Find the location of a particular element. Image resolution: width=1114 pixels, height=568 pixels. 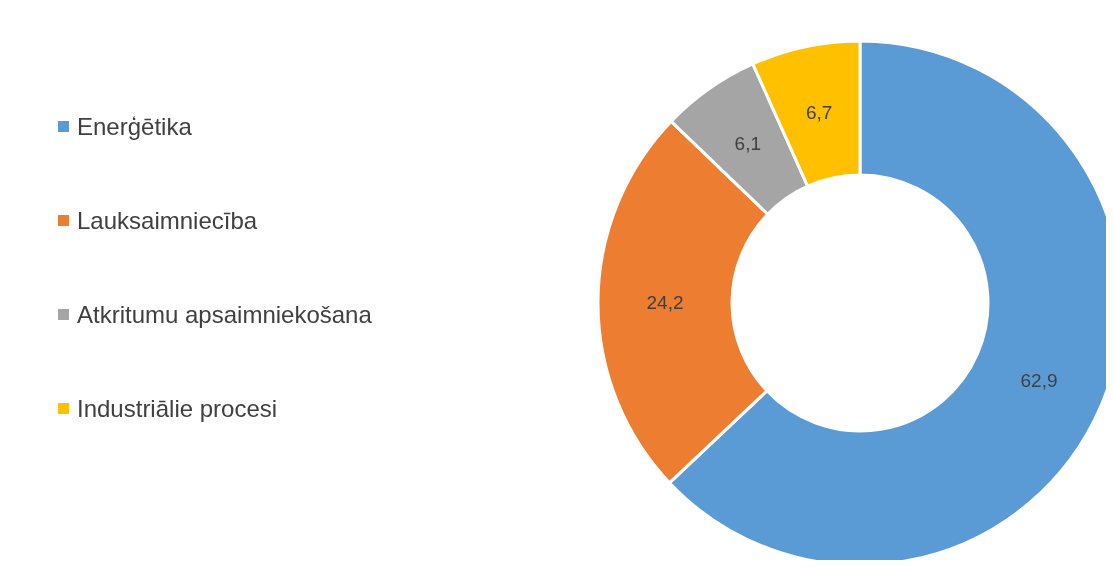

legend-label: Enerģētika is located at coordinates (134, 126).